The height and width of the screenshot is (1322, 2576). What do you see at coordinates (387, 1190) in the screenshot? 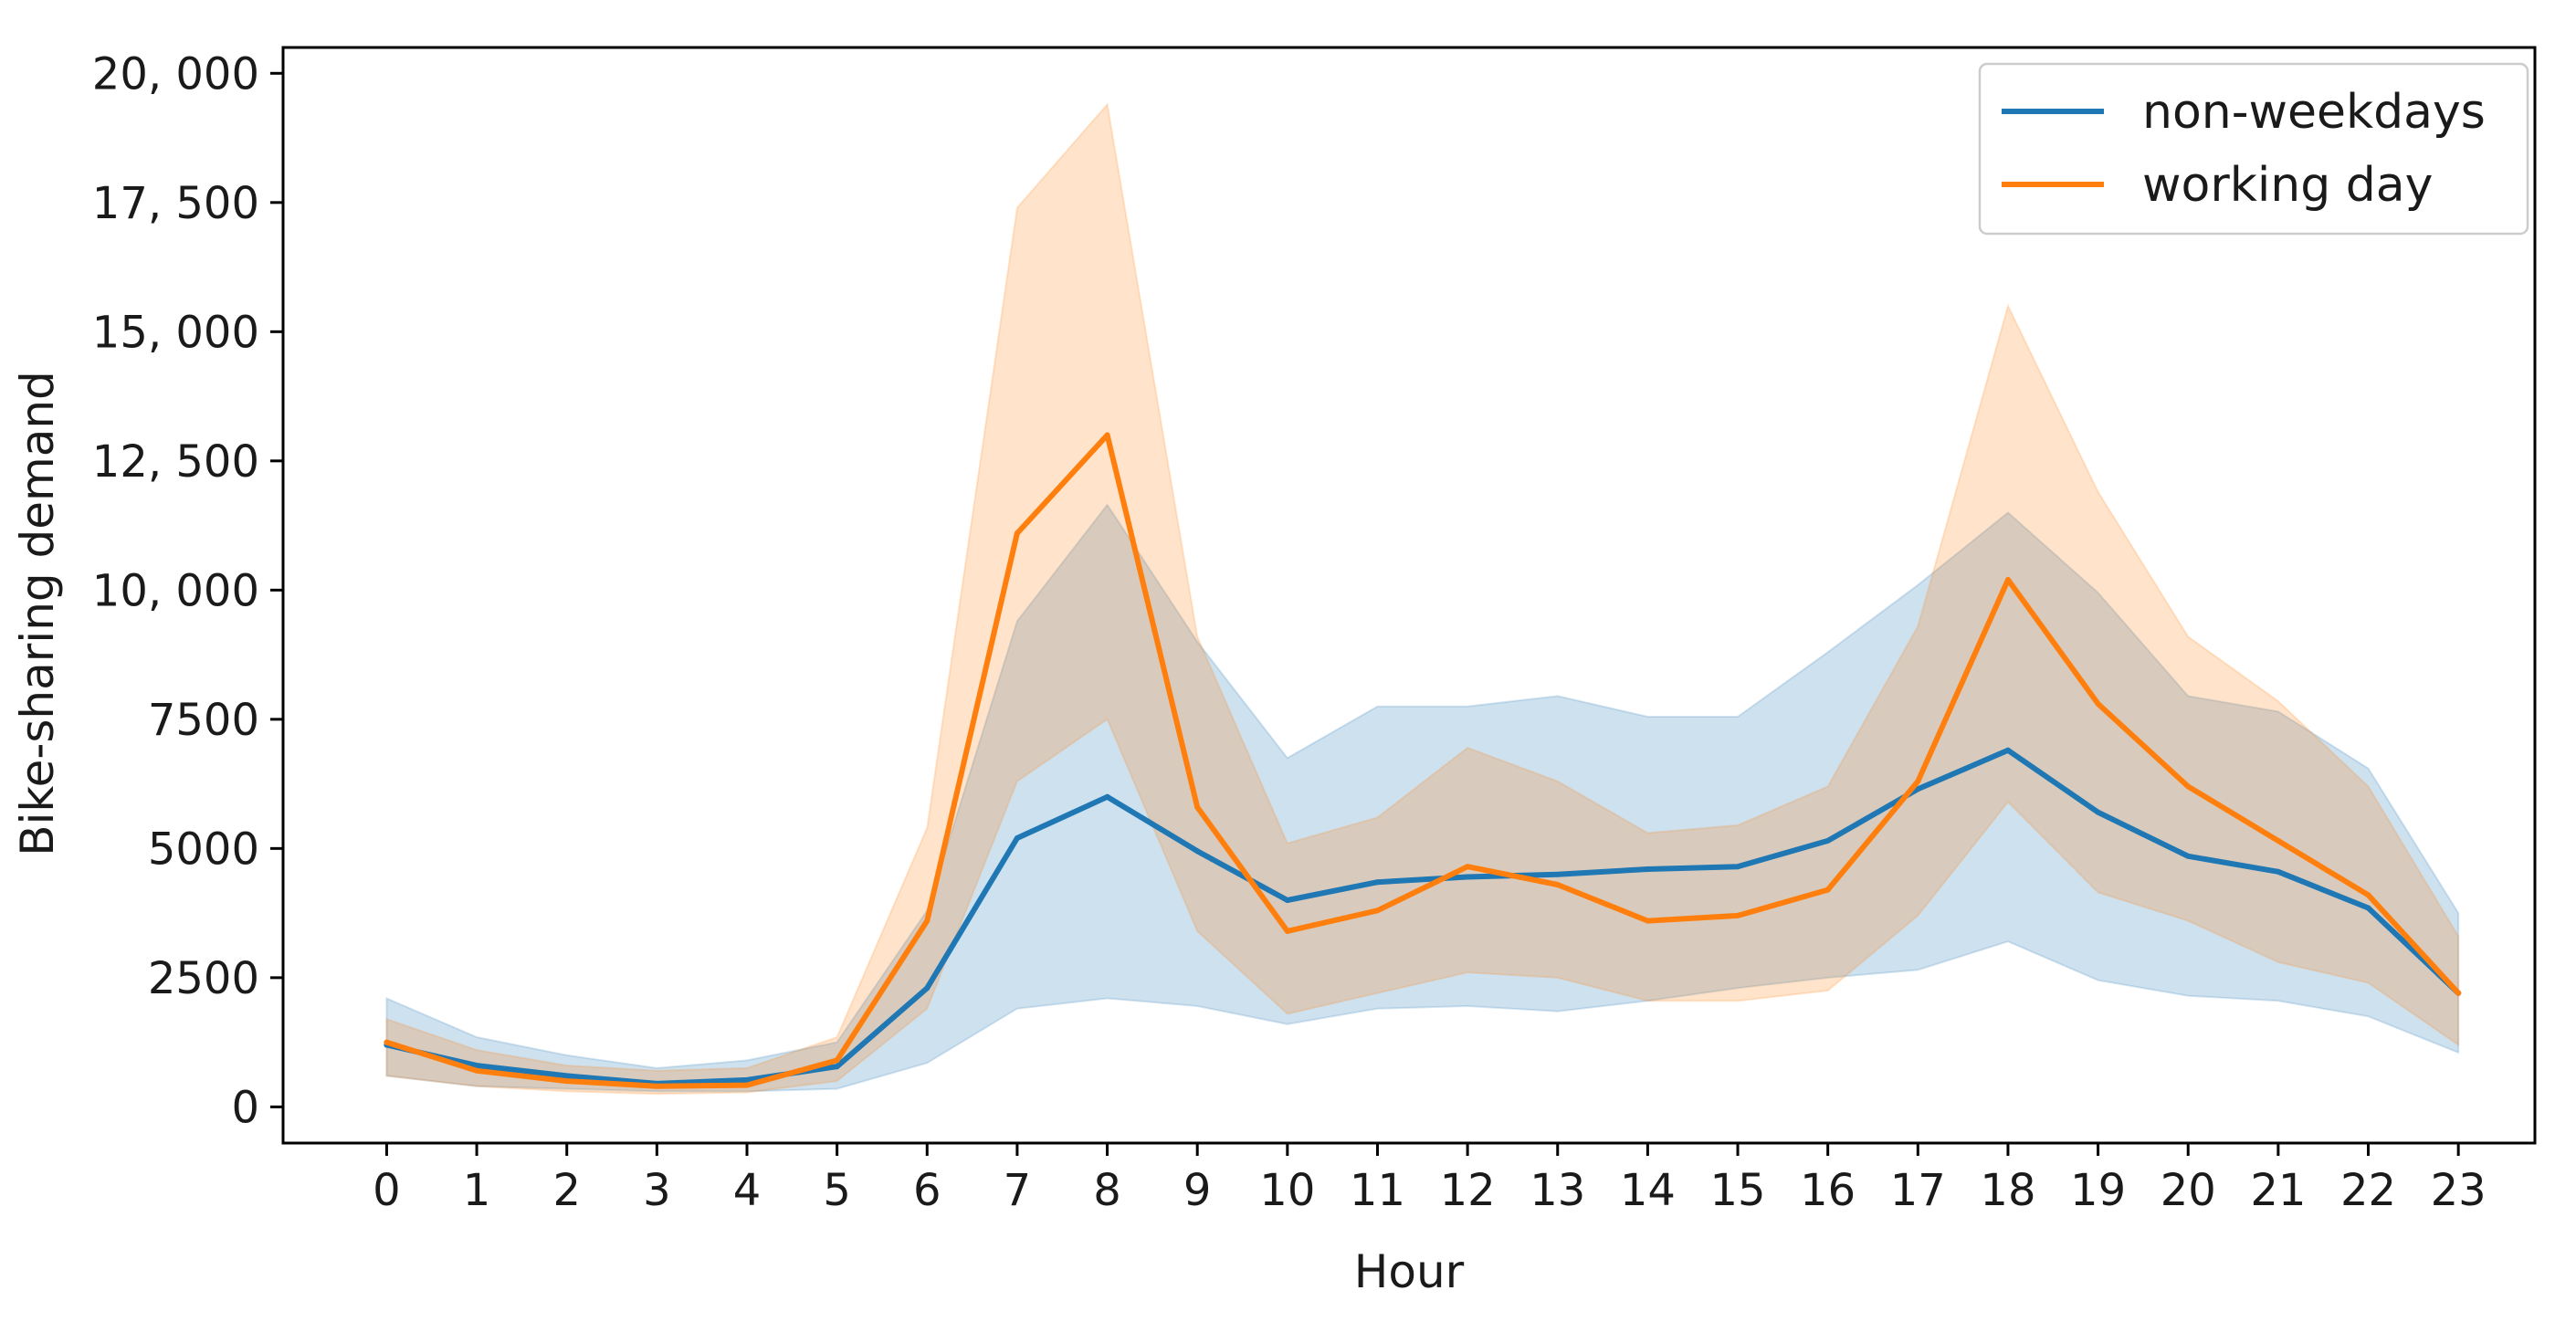
I see `x-tick-label: 0` at bounding box center [387, 1190].